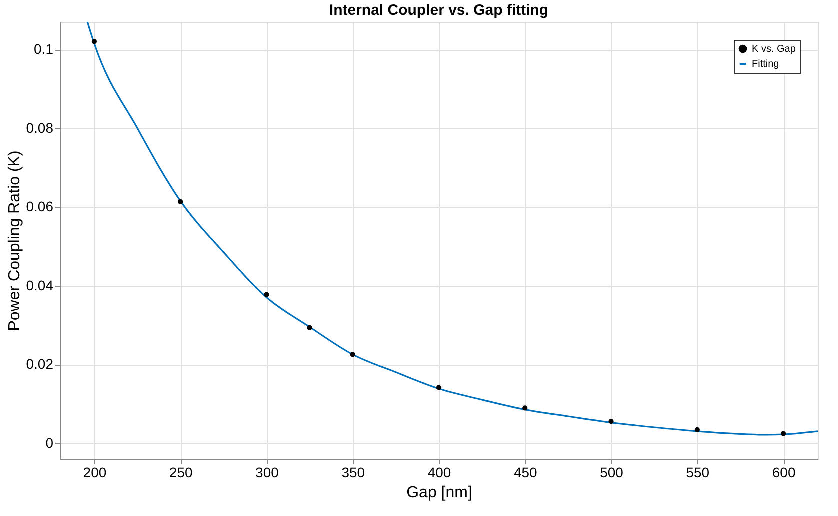  What do you see at coordinates (440, 472) in the screenshot?
I see `x-tick-label: 400` at bounding box center [440, 472].